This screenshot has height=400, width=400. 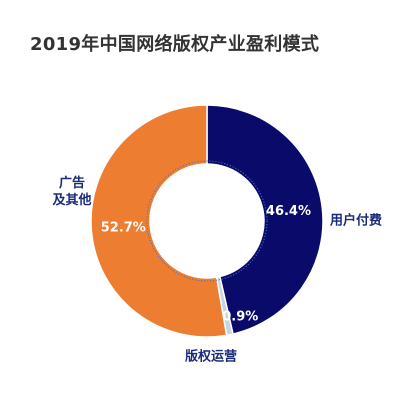 I want to click on category-label-1-line-1: 用户付费, so click(x=355, y=221).